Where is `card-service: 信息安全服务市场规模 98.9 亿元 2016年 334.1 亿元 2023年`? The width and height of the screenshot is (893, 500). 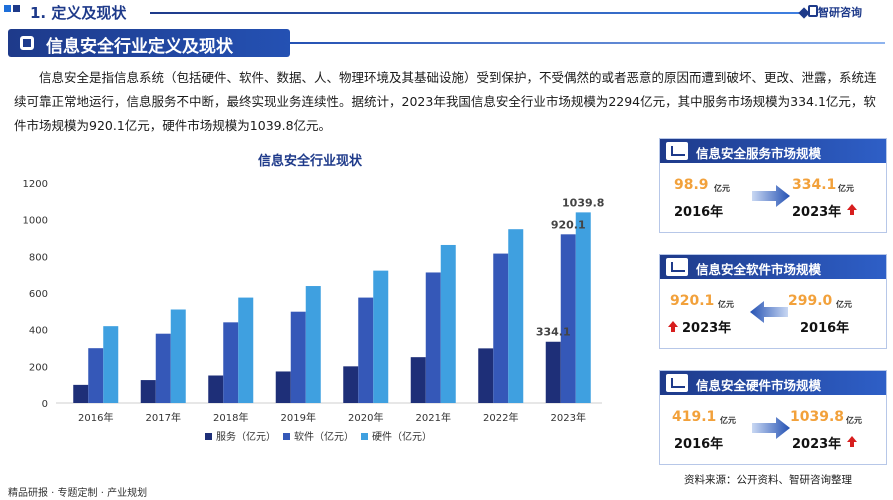
card-service: 信息安全服务市场规模 98.9 亿元 2016年 334.1 亿元 2023年 is located at coordinates (773, 185).